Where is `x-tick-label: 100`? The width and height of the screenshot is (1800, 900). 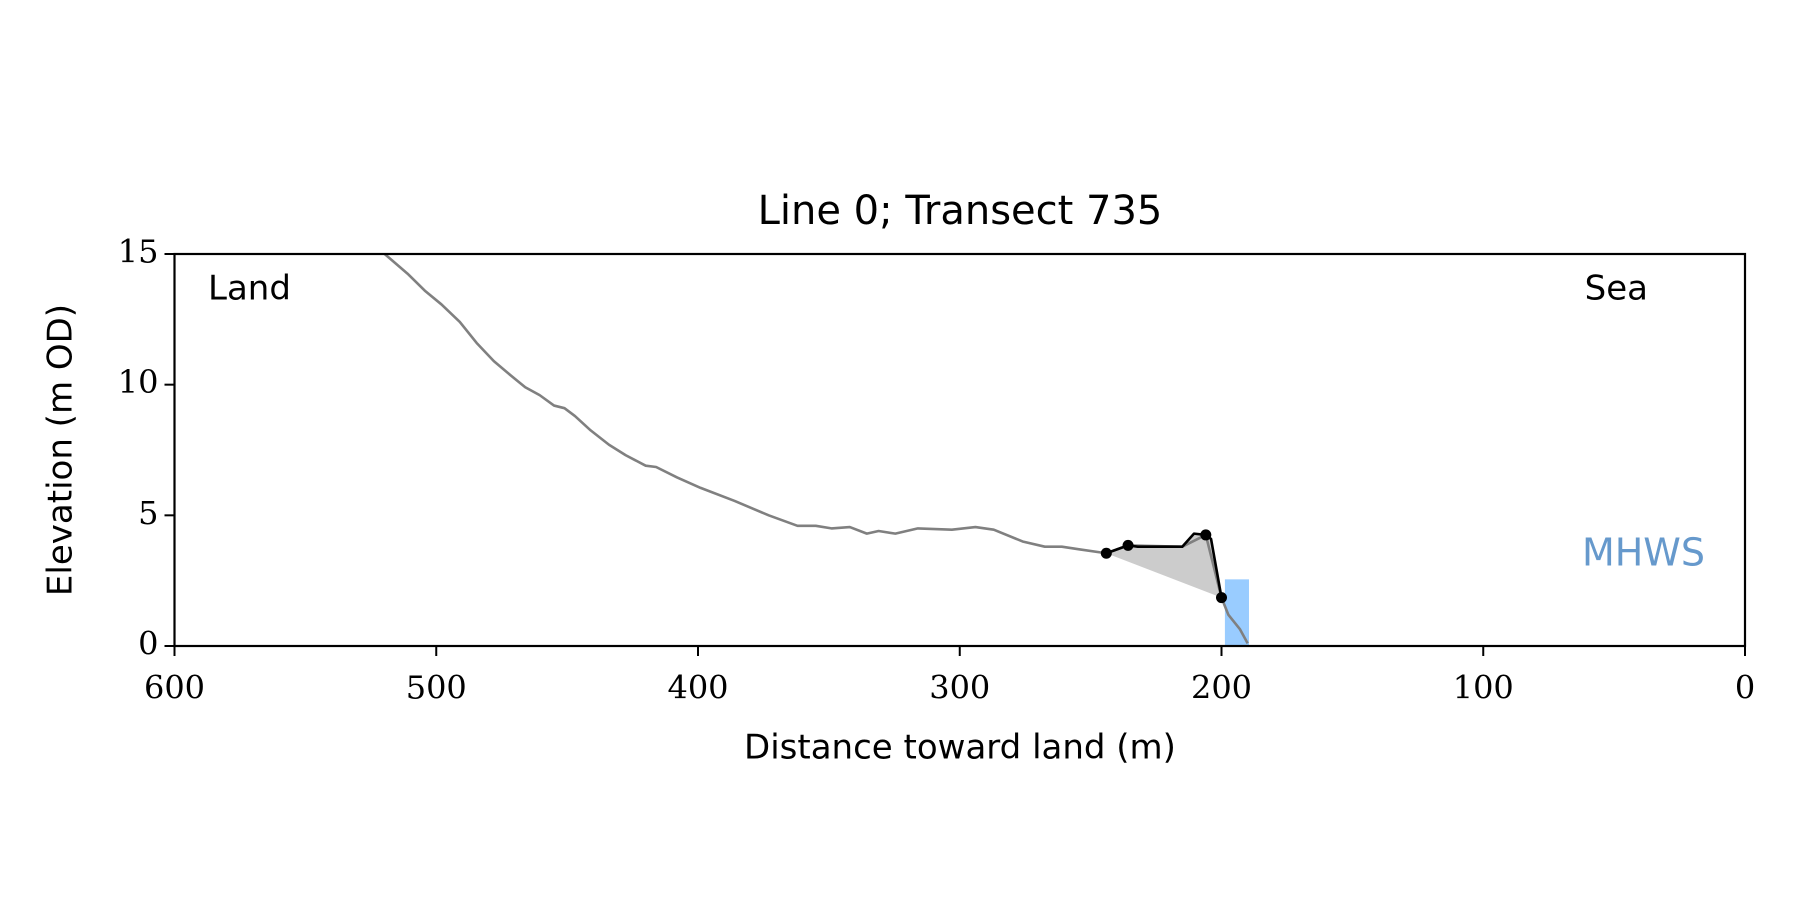 x-tick-label: 100 is located at coordinates (1483, 688).